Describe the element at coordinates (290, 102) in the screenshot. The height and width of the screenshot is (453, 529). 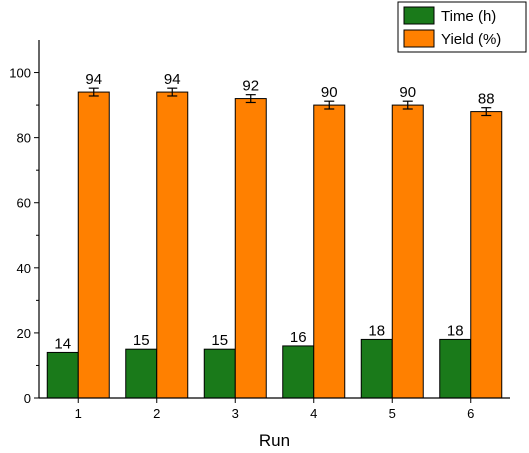
I see `error-bars-layer` at that location.